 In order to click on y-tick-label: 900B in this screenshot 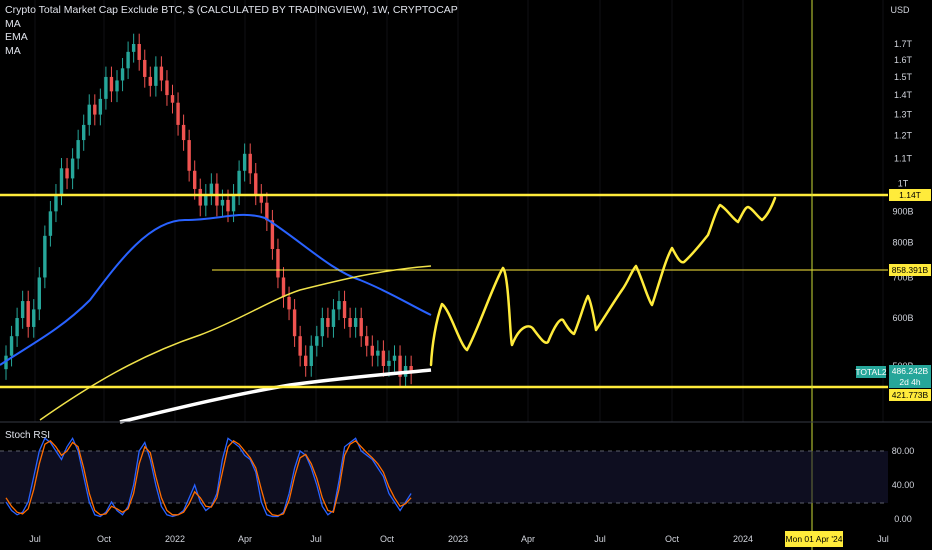, I will do `click(902, 211)`.